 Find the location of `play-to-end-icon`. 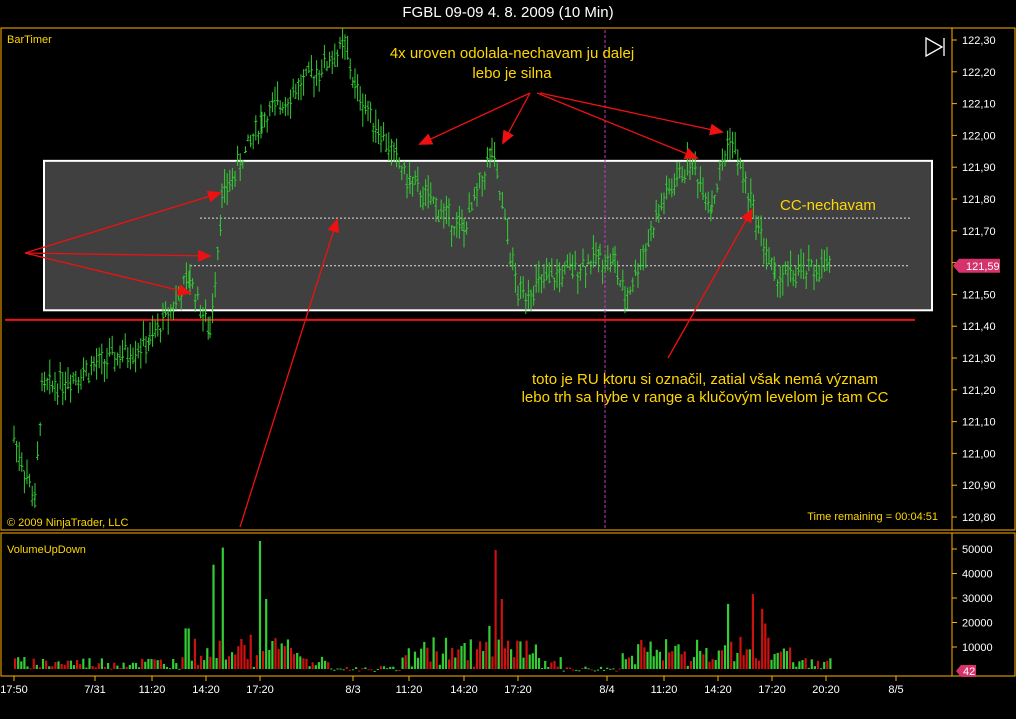

play-to-end-icon is located at coordinates (935, 47).